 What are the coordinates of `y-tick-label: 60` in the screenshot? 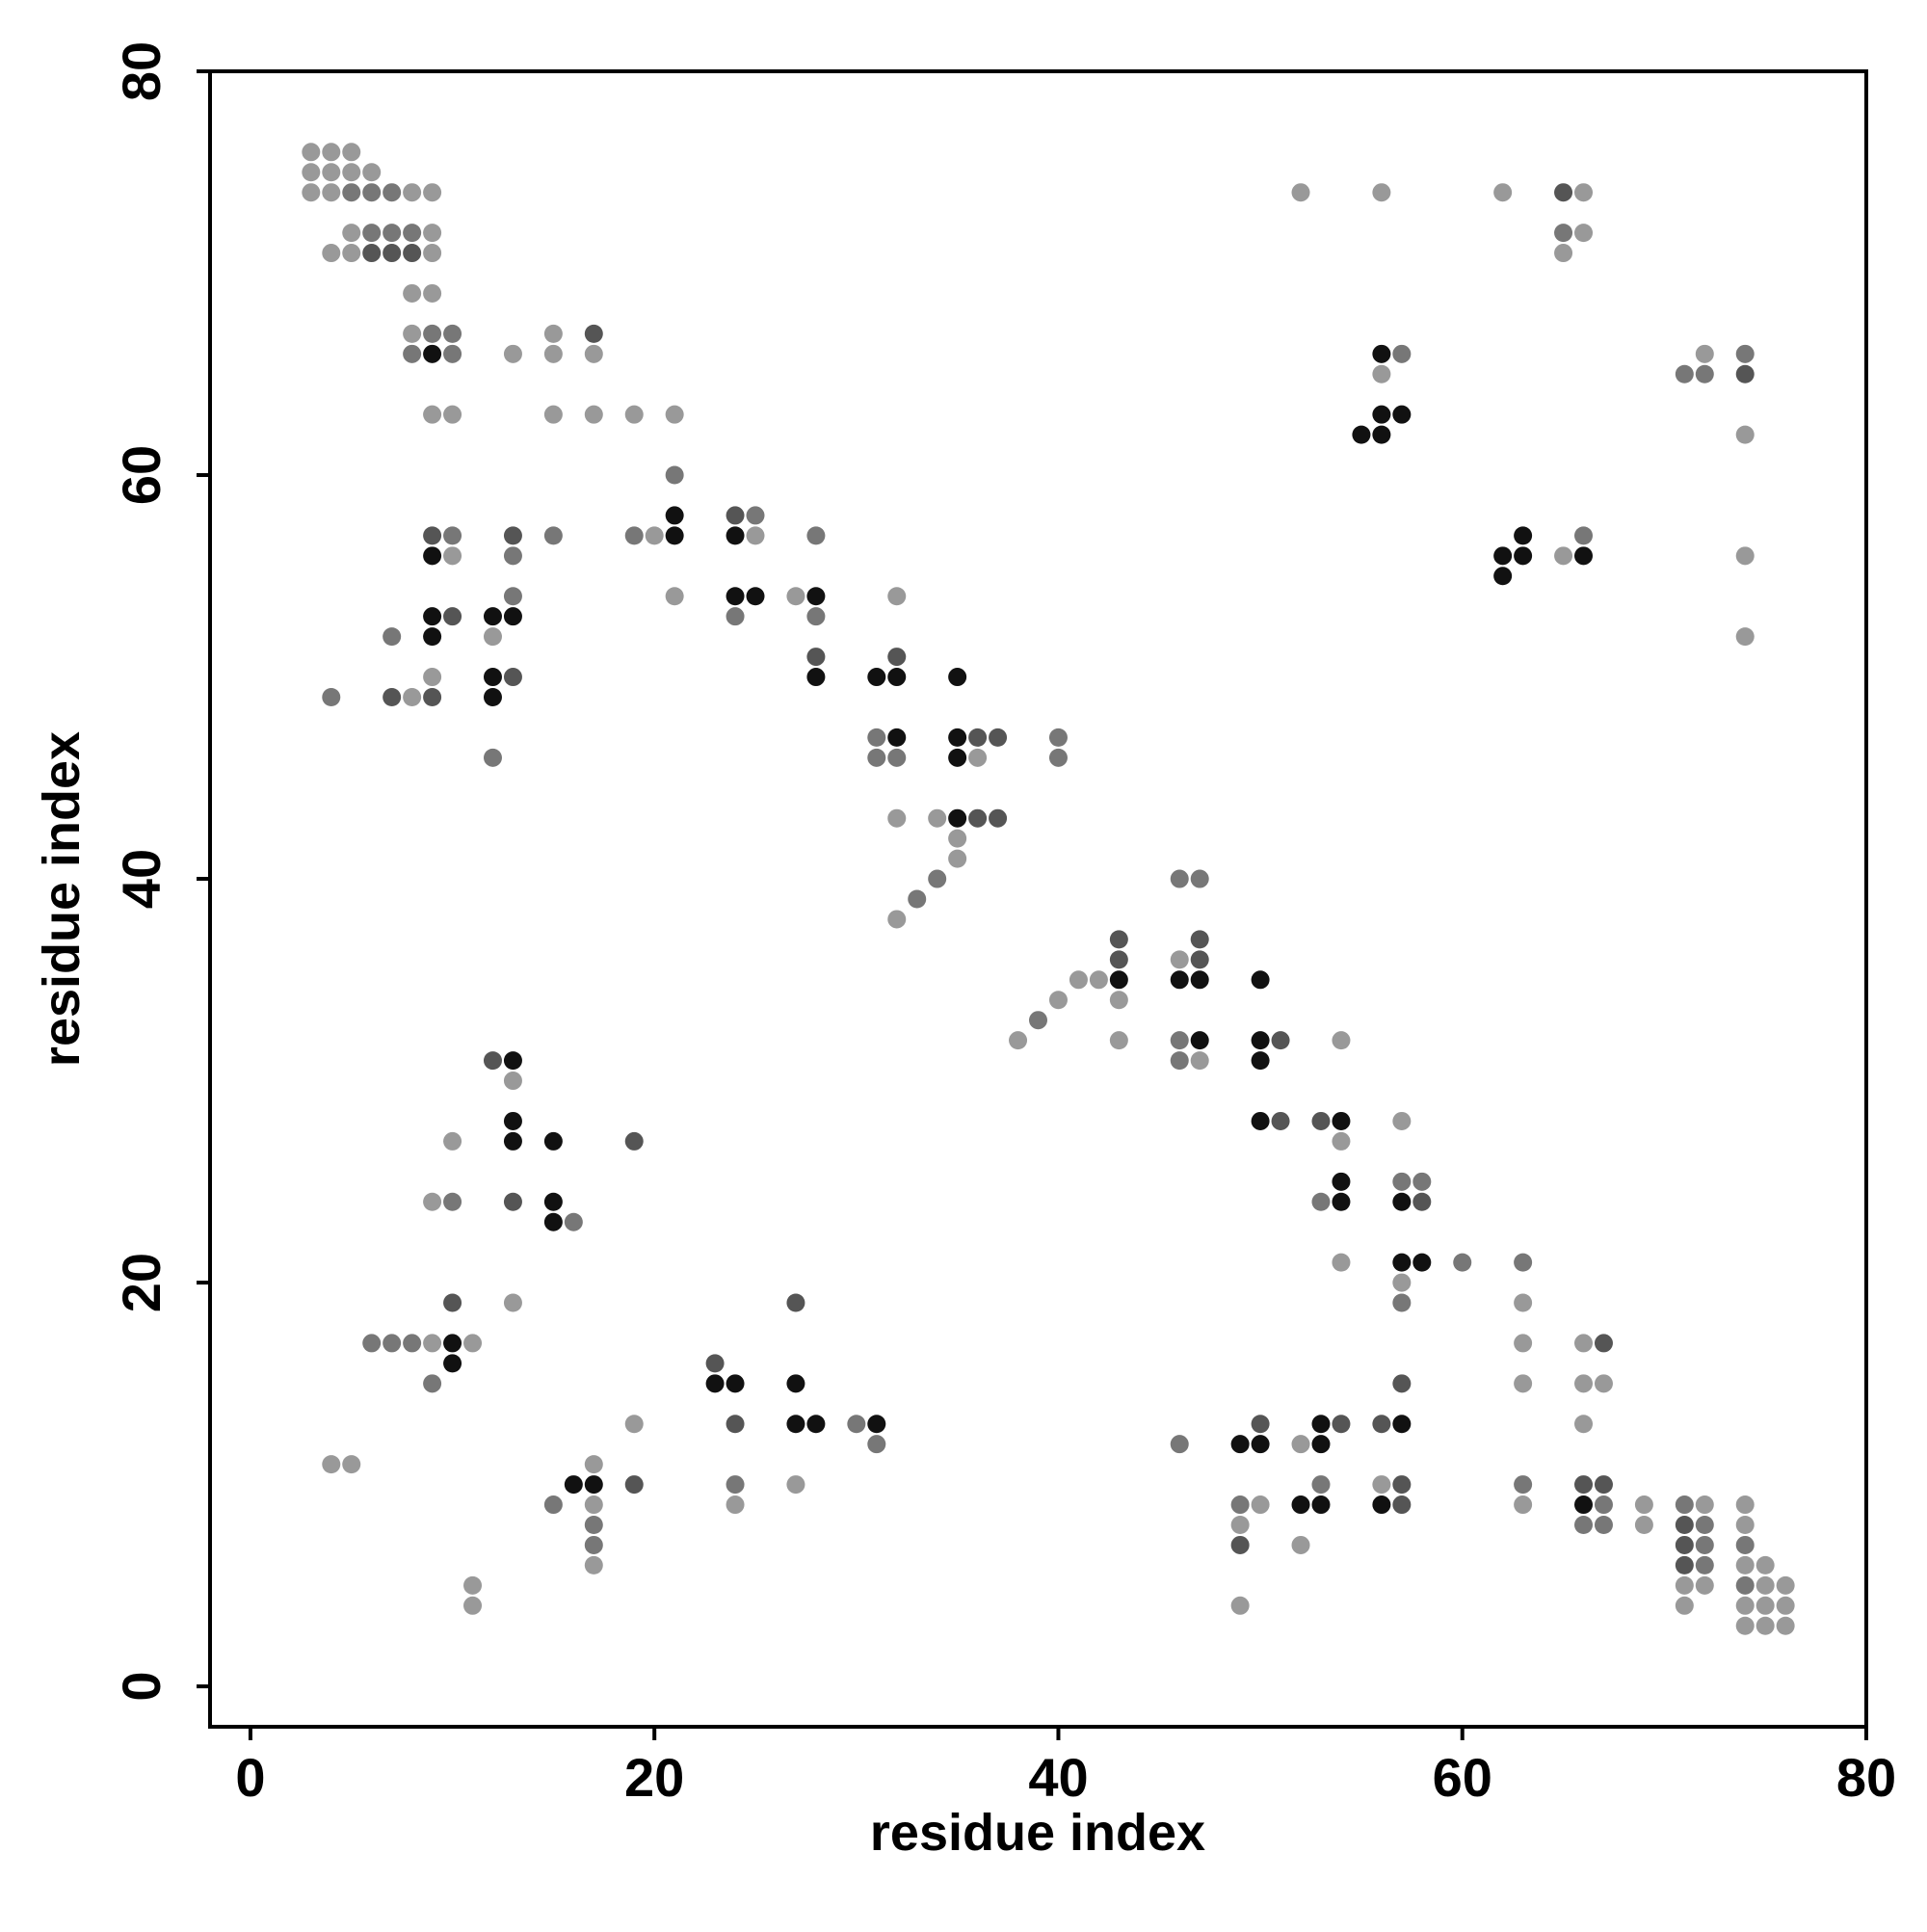 It's located at (141, 475).